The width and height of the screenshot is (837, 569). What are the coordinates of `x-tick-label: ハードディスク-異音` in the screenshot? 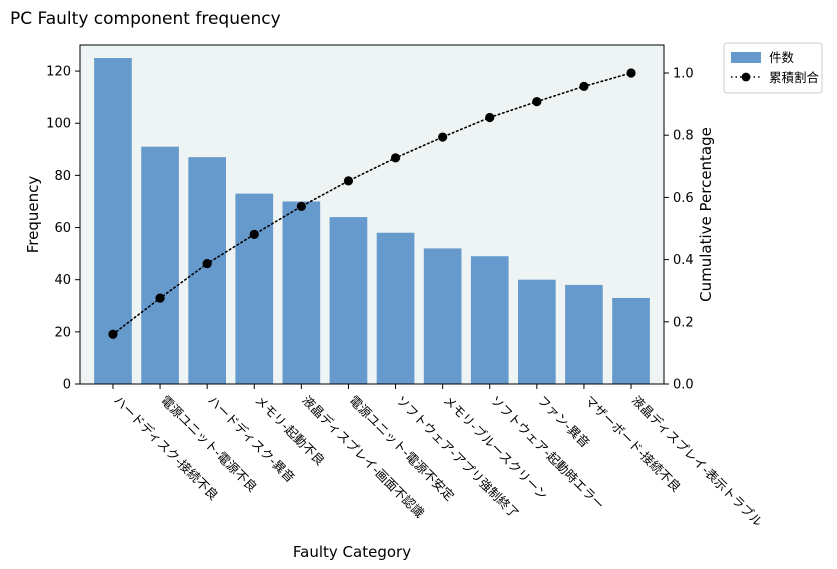 It's located at (251, 439).